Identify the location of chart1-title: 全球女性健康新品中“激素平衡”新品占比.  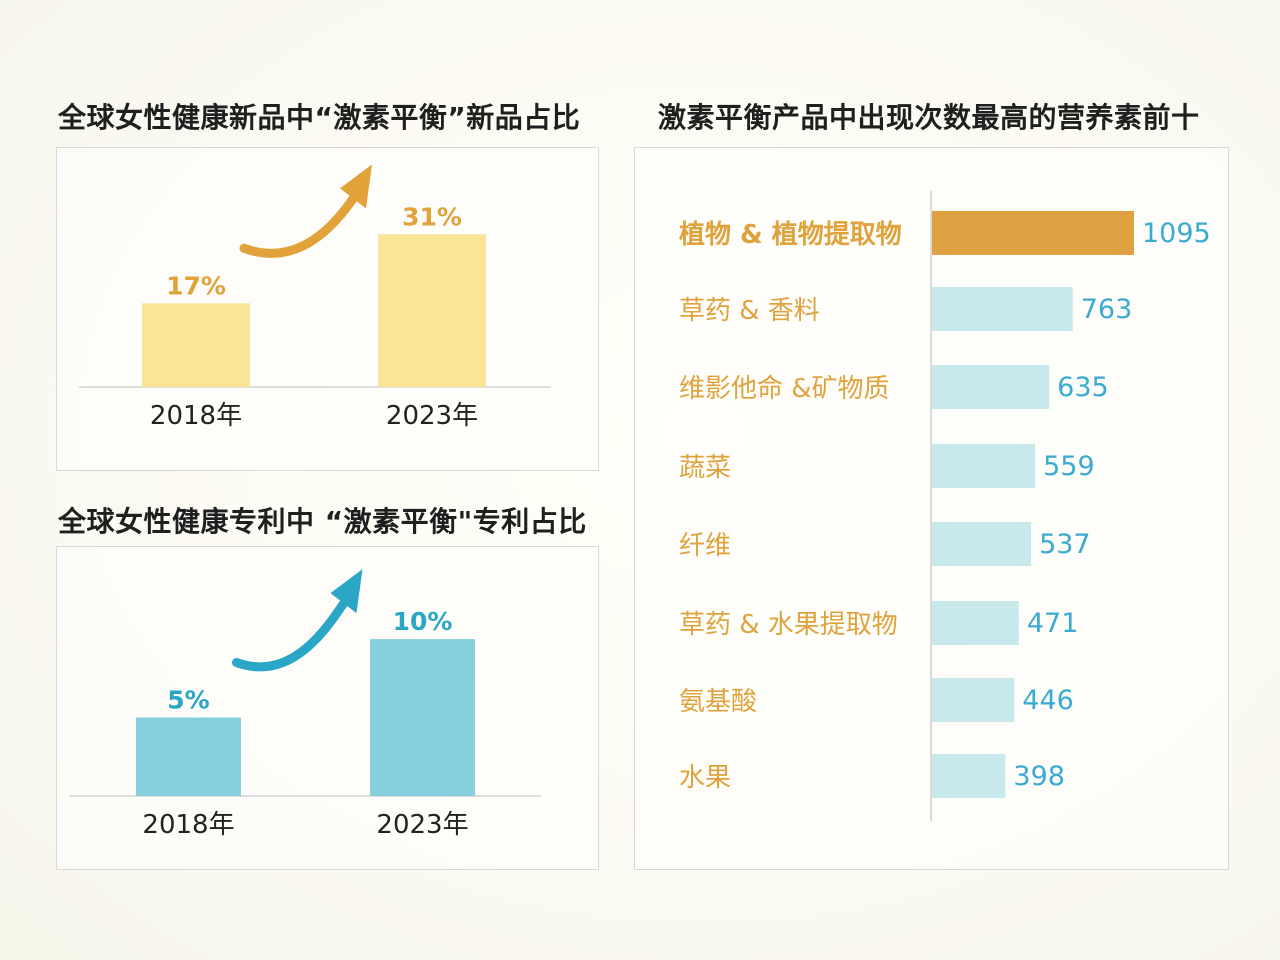
(319, 117).